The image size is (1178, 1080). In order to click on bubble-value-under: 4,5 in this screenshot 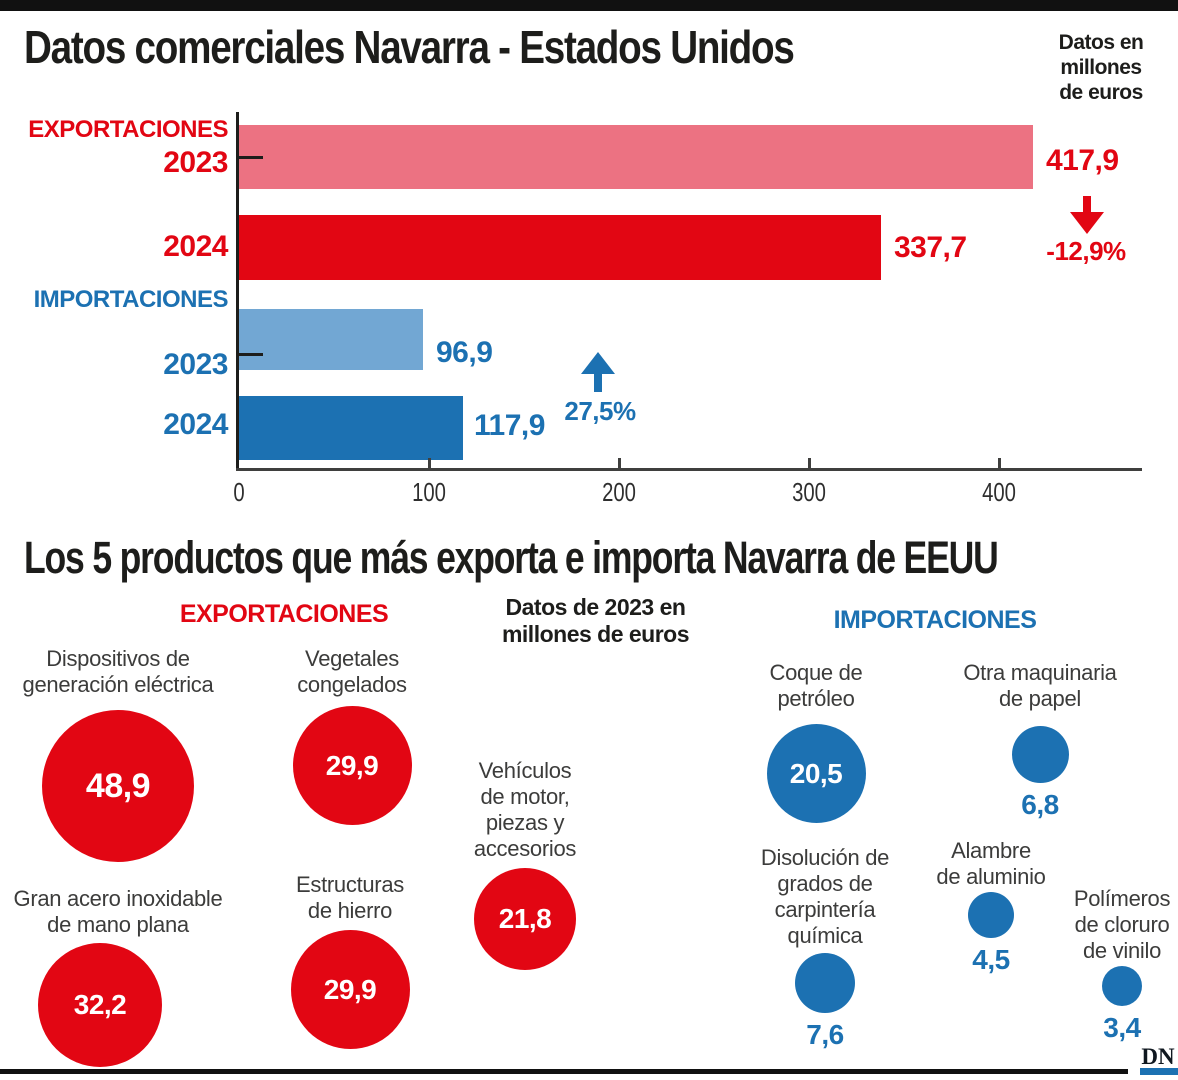, I will do `click(991, 959)`.